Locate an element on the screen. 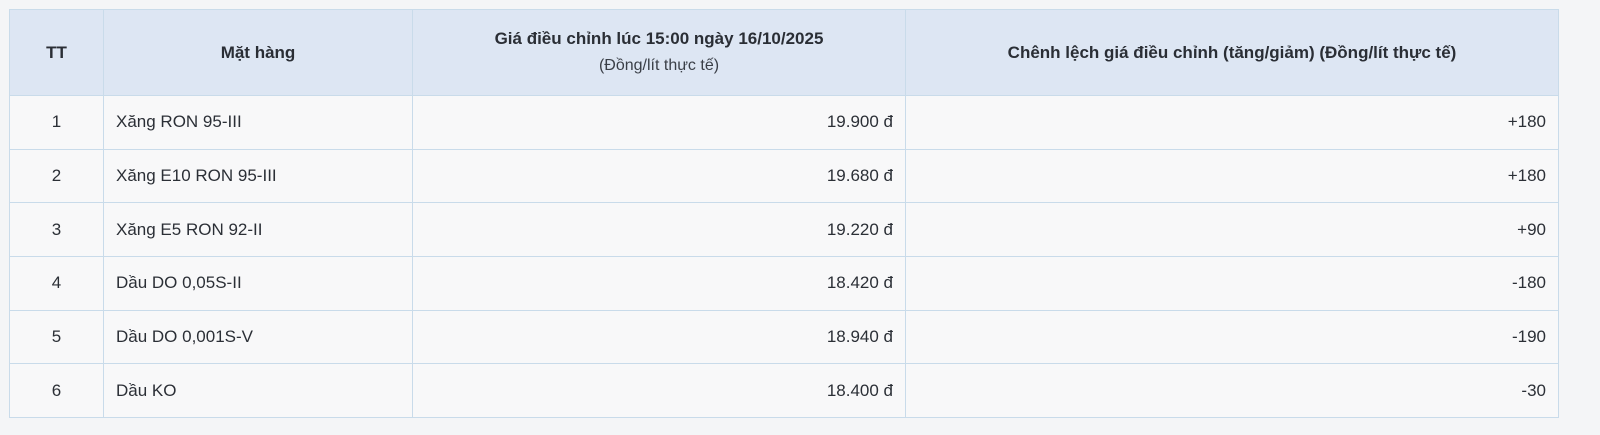 Image resolution: width=1600 pixels, height=435 pixels. cell-tt: 5 is located at coordinates (56, 337).